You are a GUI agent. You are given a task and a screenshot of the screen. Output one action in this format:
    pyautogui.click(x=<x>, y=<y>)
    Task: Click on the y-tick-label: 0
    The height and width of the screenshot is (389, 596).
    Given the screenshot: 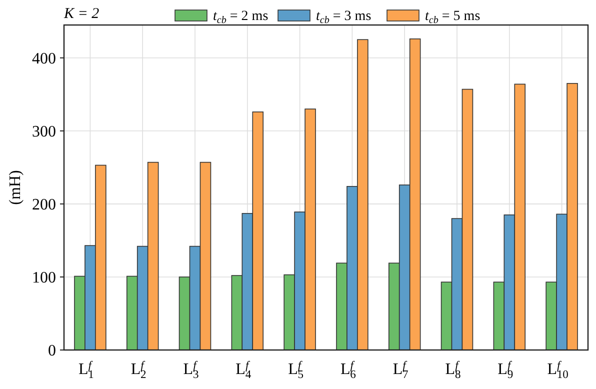 What is the action you would take?
    pyautogui.click(x=52, y=351)
    